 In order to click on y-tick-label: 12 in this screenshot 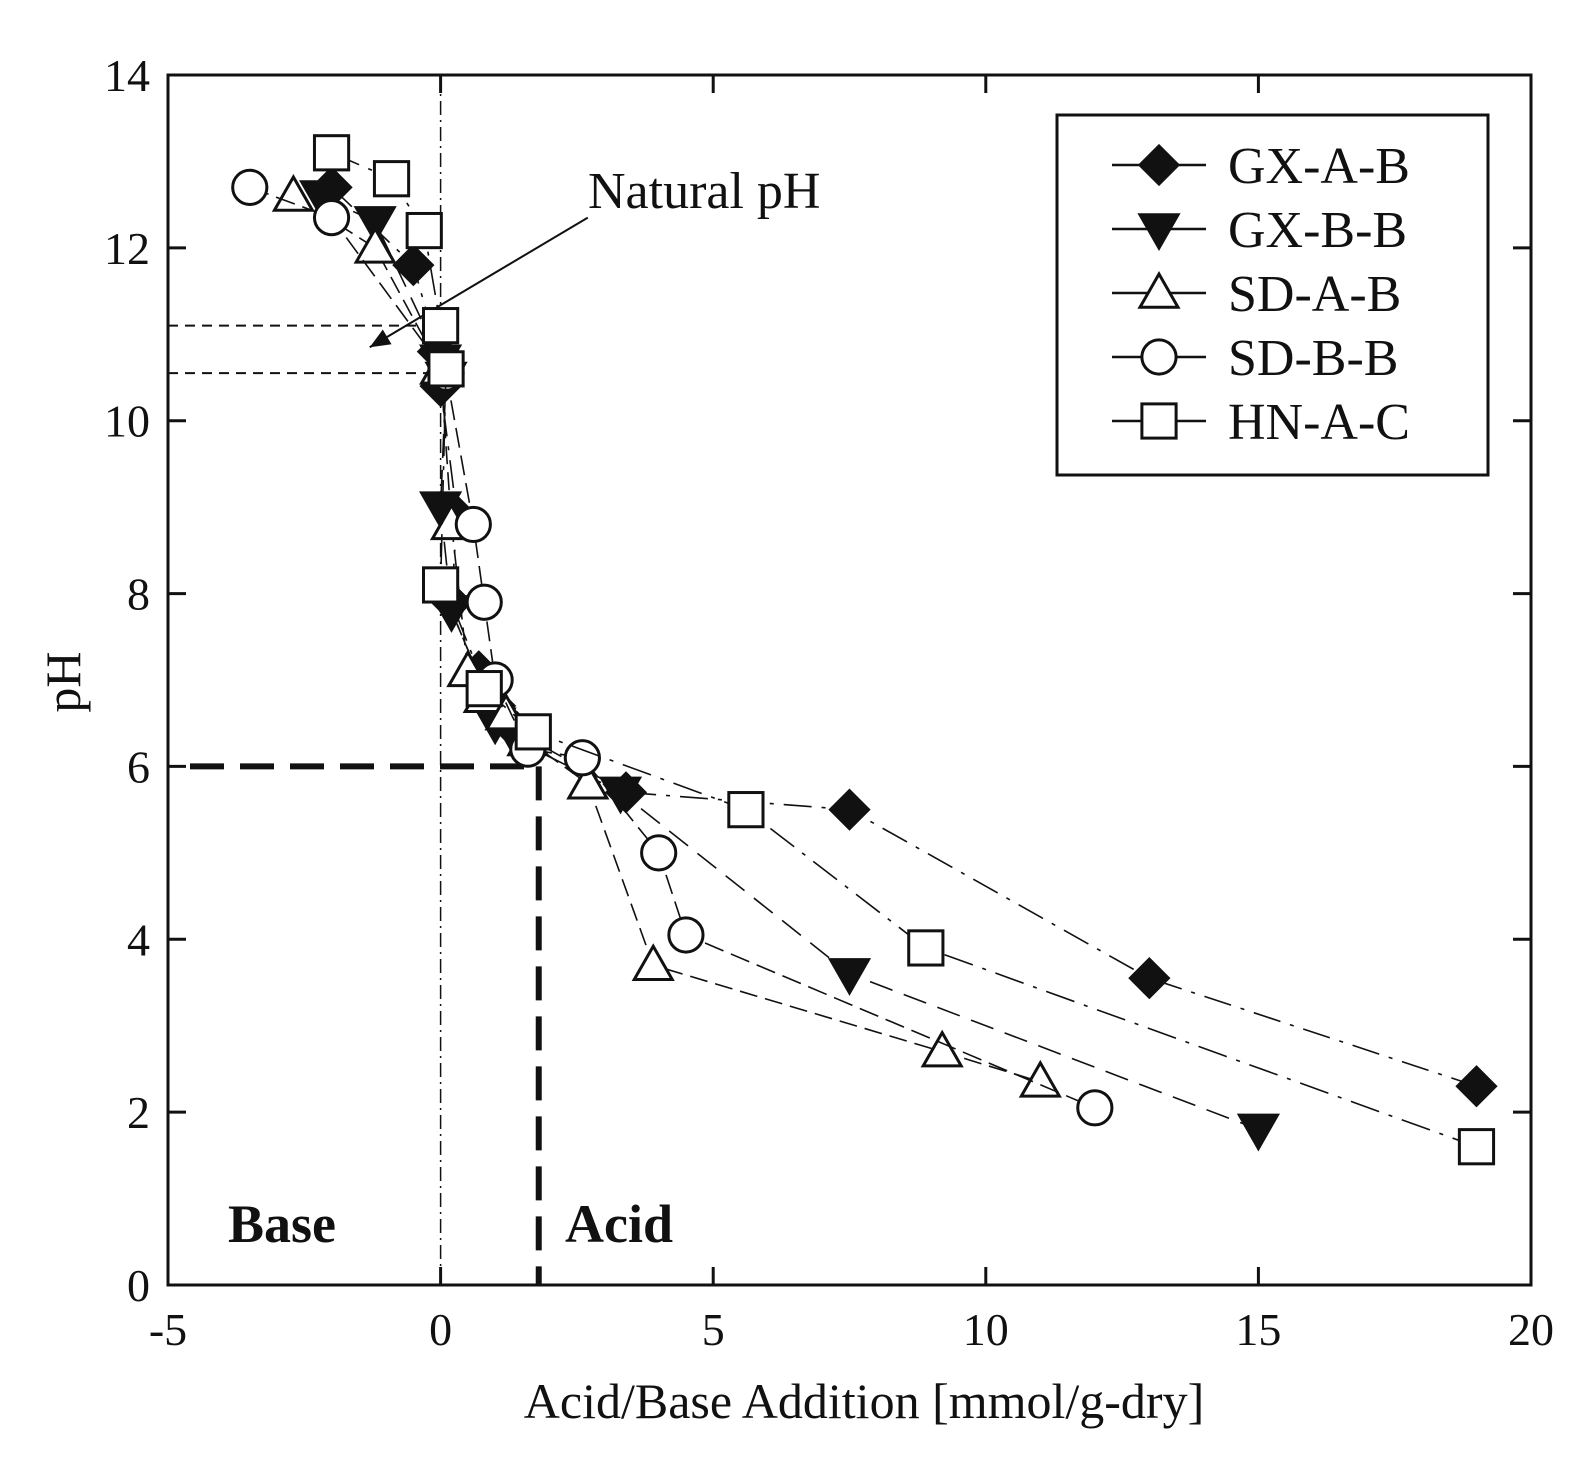, I will do `click(127, 248)`.